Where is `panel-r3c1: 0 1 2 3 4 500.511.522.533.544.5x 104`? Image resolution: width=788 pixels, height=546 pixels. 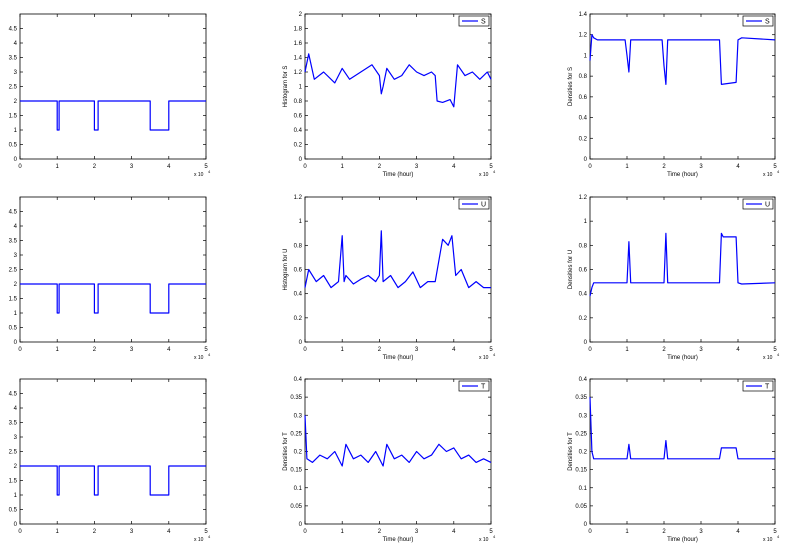 panel-r3c1: 0 1 2 3 4 500.511.522.533.544.5x 104 is located at coordinates (110, 460).